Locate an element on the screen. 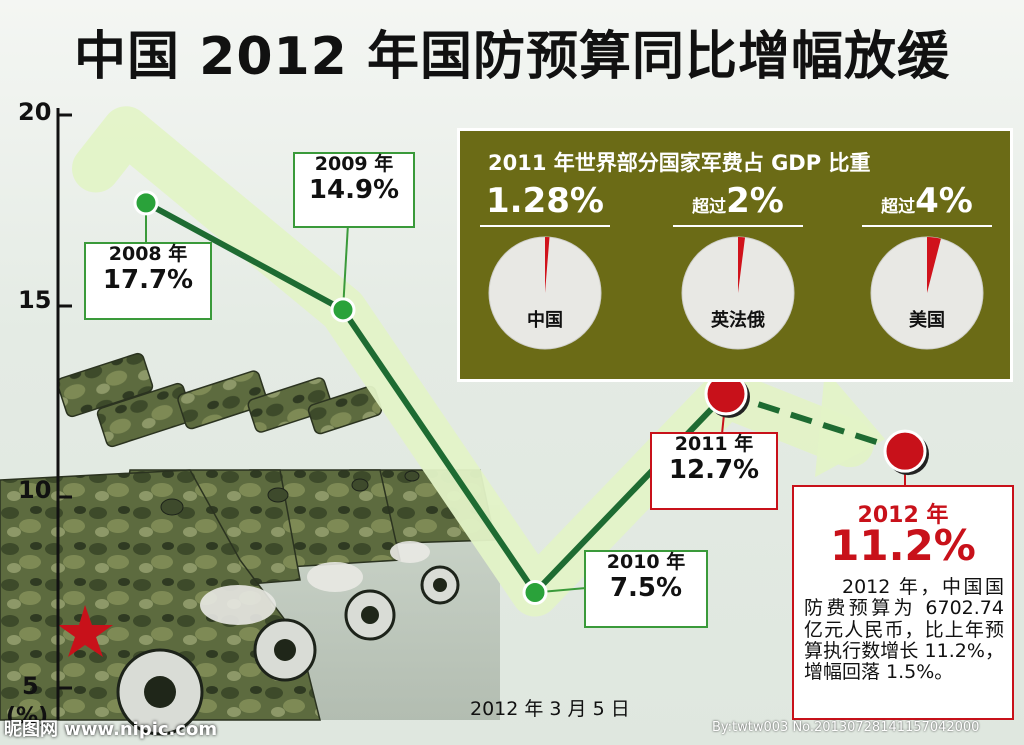 The image size is (1024, 745). gdp-item-china: 1.28% 中国 is located at coordinates (545, 281).